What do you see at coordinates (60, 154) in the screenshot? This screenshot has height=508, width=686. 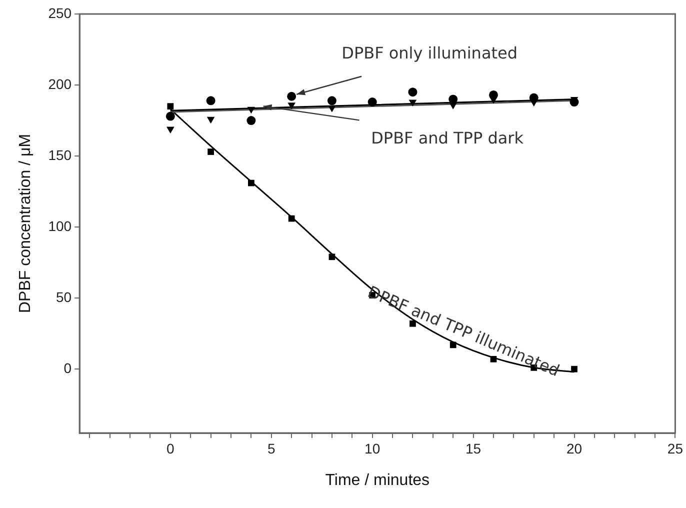 I see `y-tick-label: 150` at bounding box center [60, 154].